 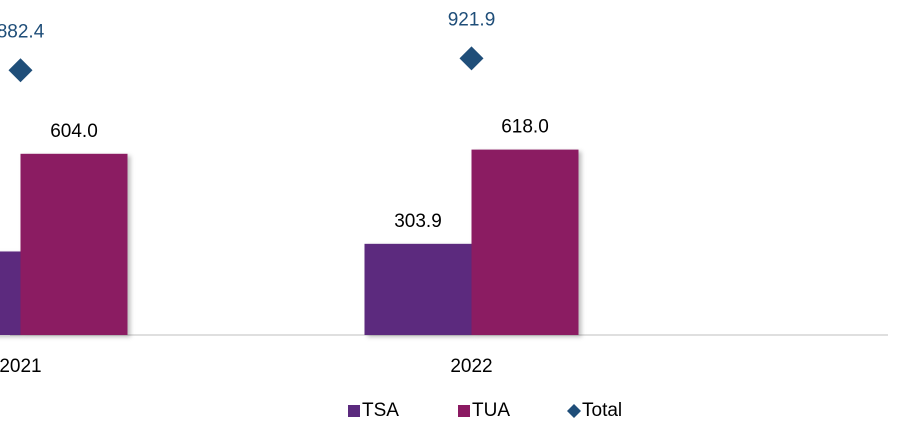 What do you see at coordinates (602, 410) in the screenshot?
I see `legend-label: Total` at bounding box center [602, 410].